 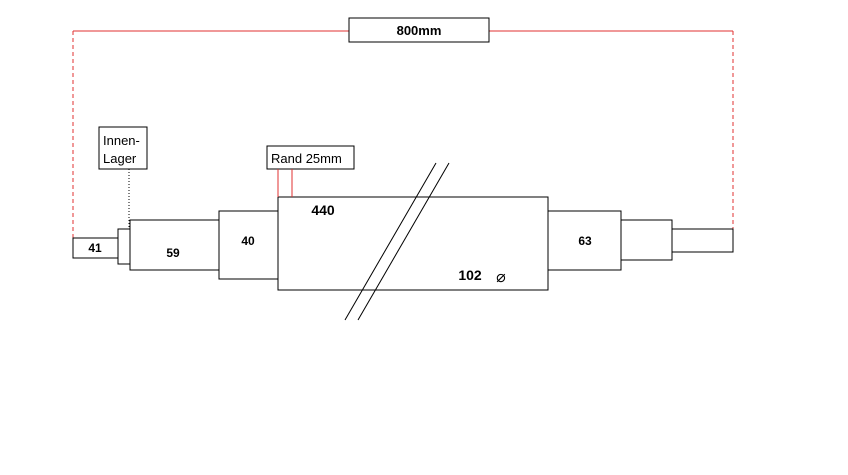 I want to click on label-63: 63, so click(x=585, y=241).